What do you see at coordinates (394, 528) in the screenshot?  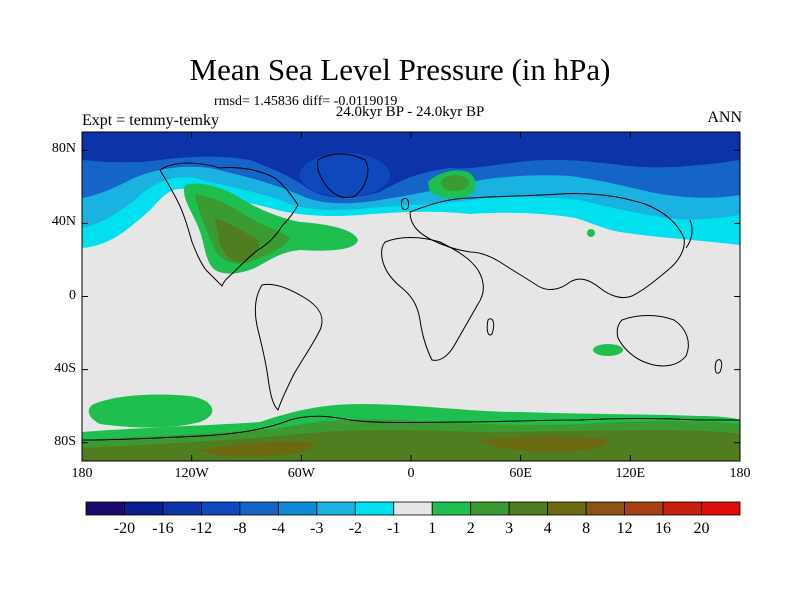 I see `colorbar-label: -1` at bounding box center [394, 528].